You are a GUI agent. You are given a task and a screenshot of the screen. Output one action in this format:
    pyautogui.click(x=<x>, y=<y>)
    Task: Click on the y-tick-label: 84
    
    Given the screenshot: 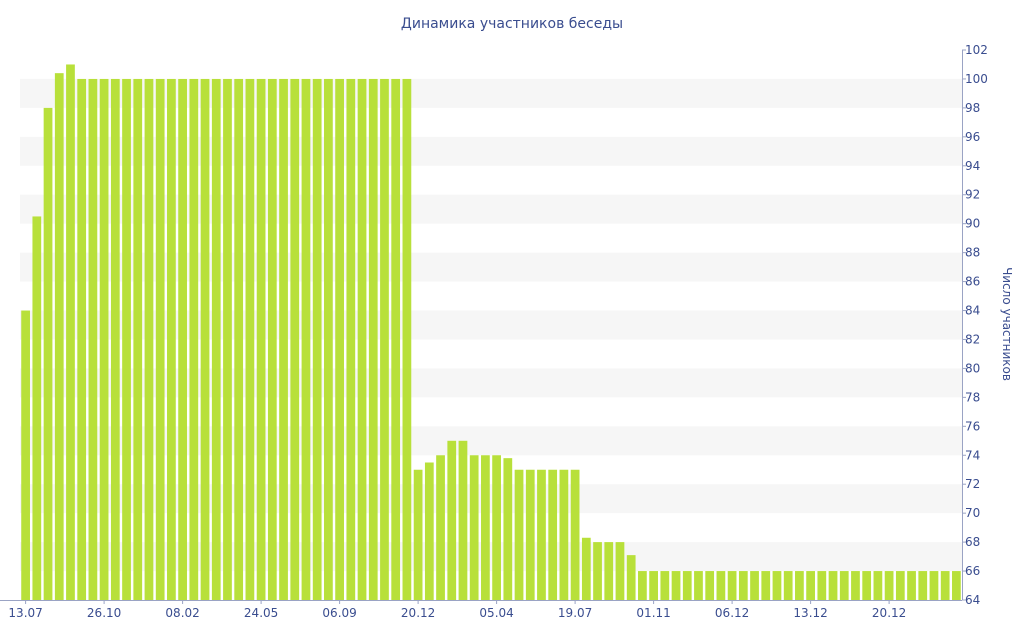 What is the action you would take?
    pyautogui.click(x=972, y=311)
    